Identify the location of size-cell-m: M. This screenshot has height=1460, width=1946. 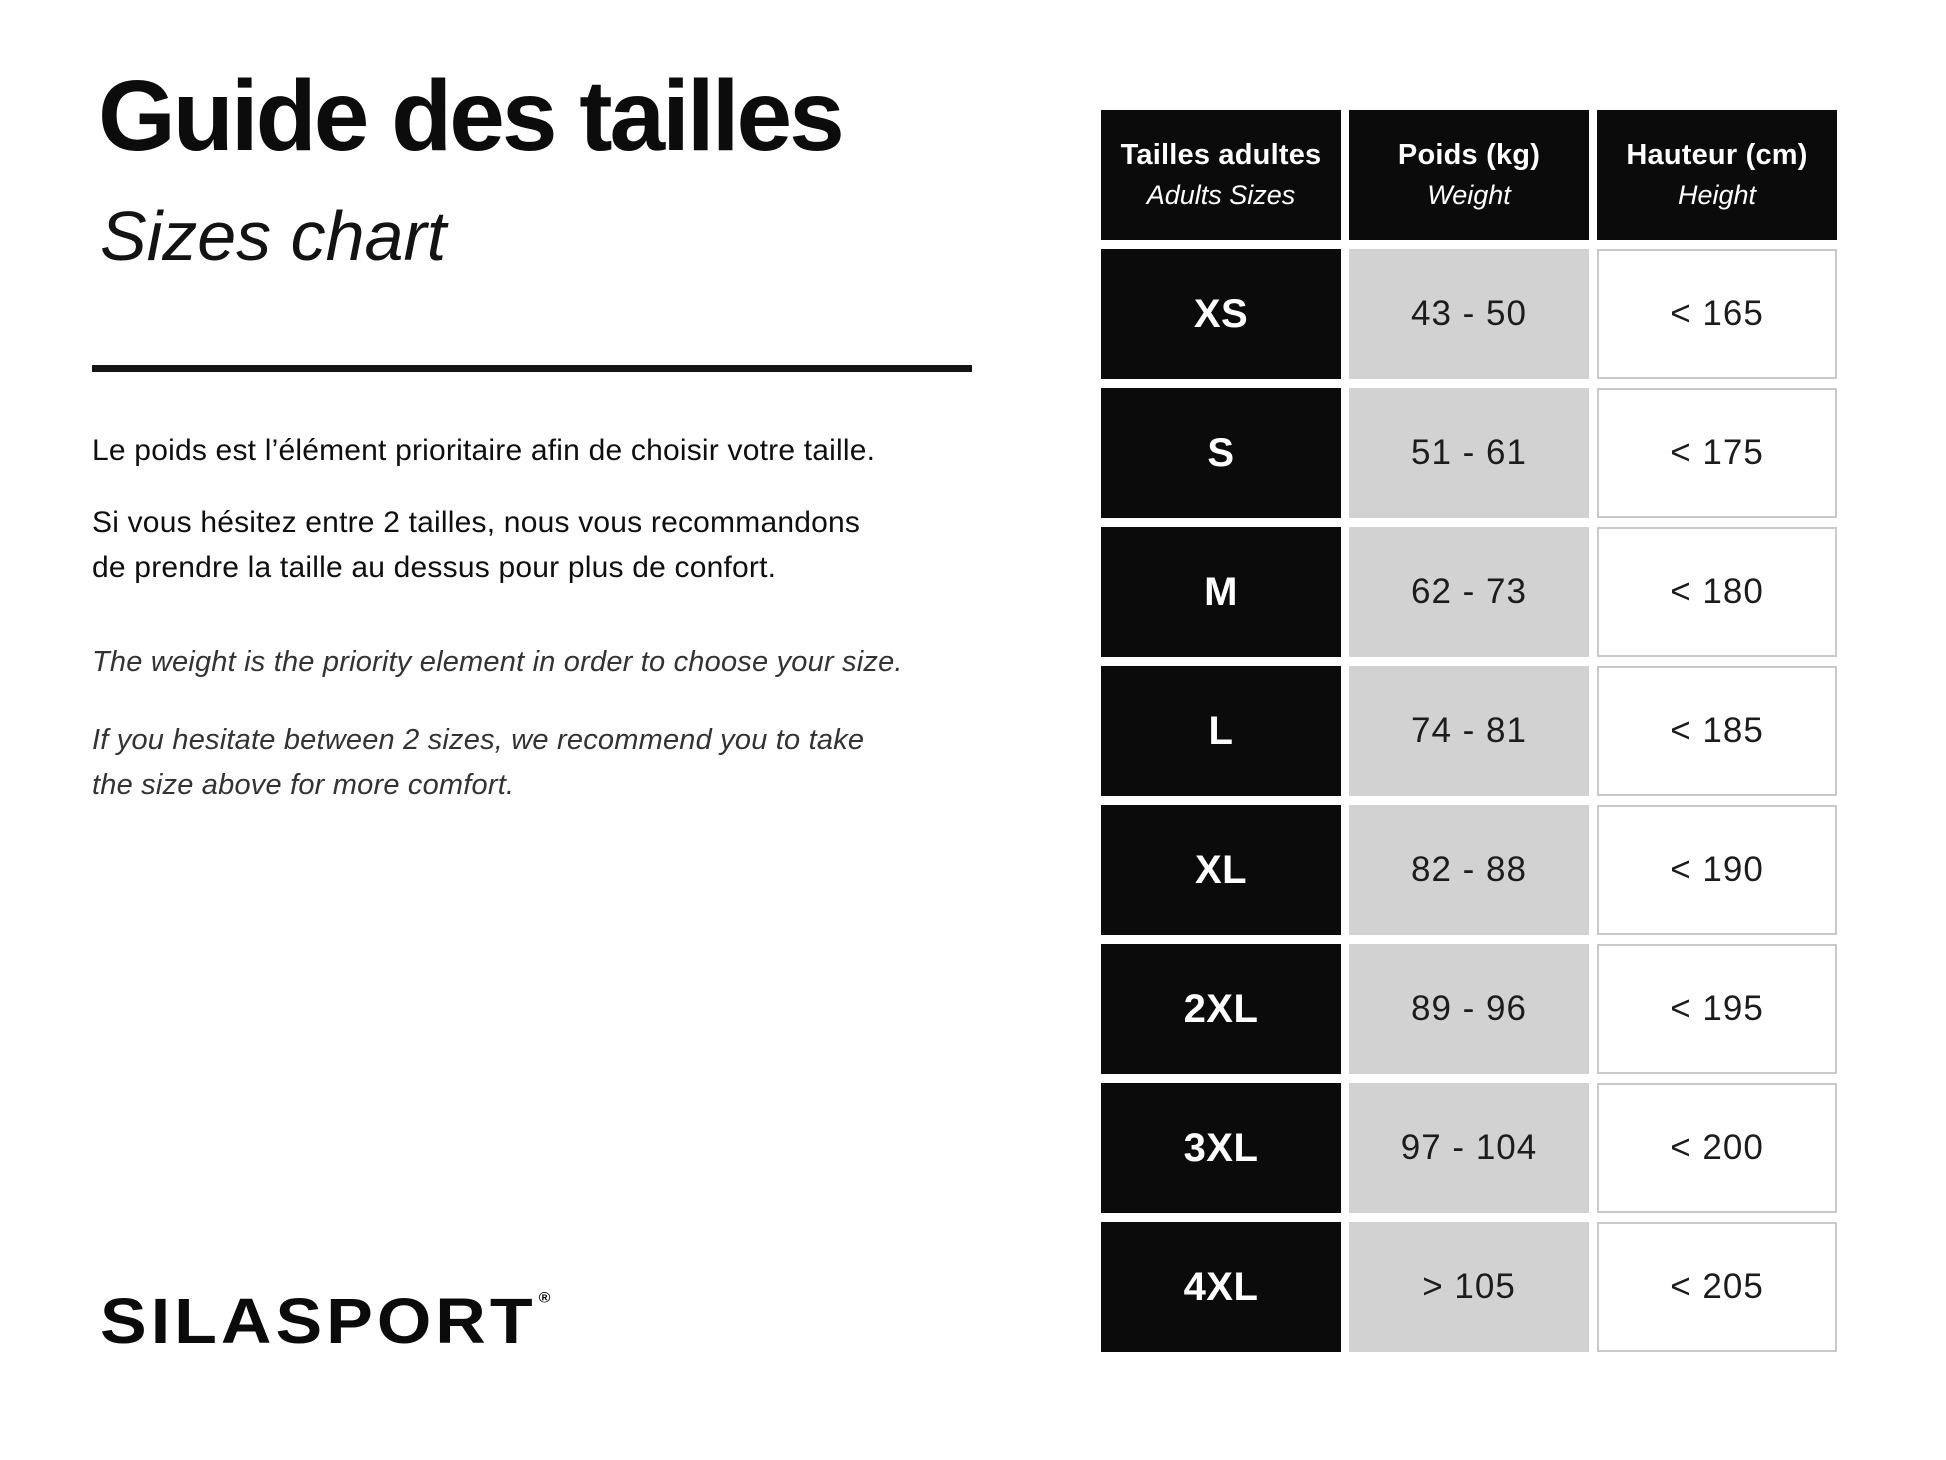
(1221, 592).